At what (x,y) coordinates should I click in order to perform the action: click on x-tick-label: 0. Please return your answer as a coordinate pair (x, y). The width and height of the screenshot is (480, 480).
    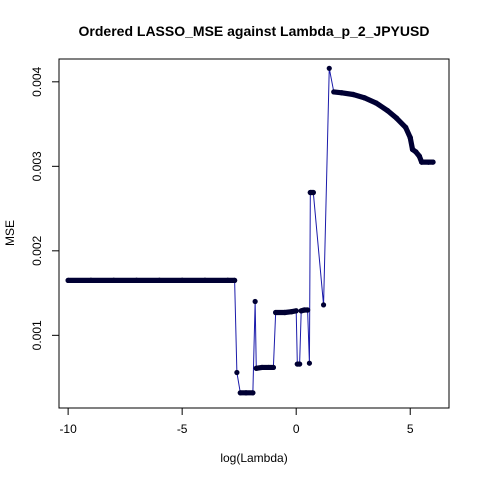
    Looking at the image, I should click on (296, 429).